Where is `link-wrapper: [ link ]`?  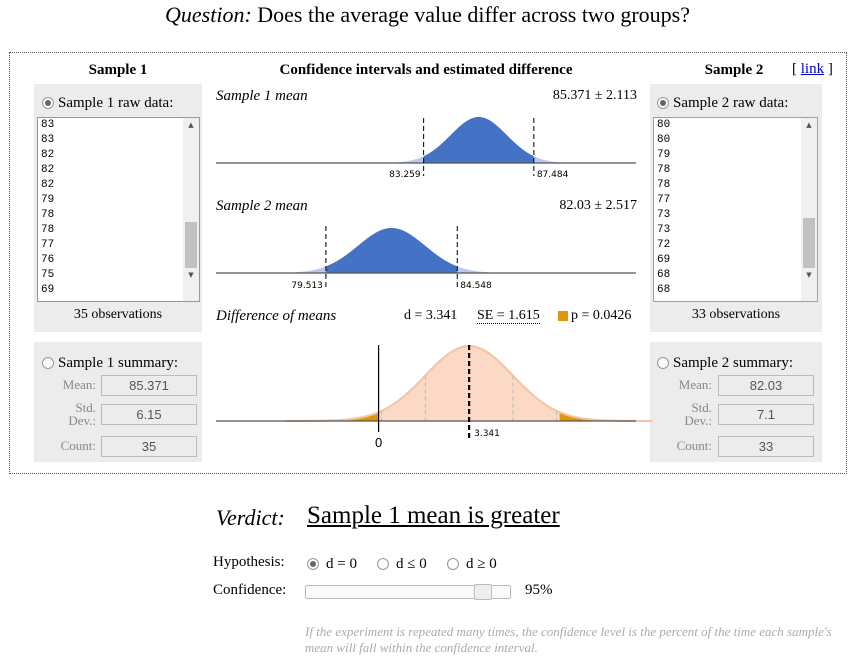
link-wrapper: [ link ] is located at coordinates (812, 69).